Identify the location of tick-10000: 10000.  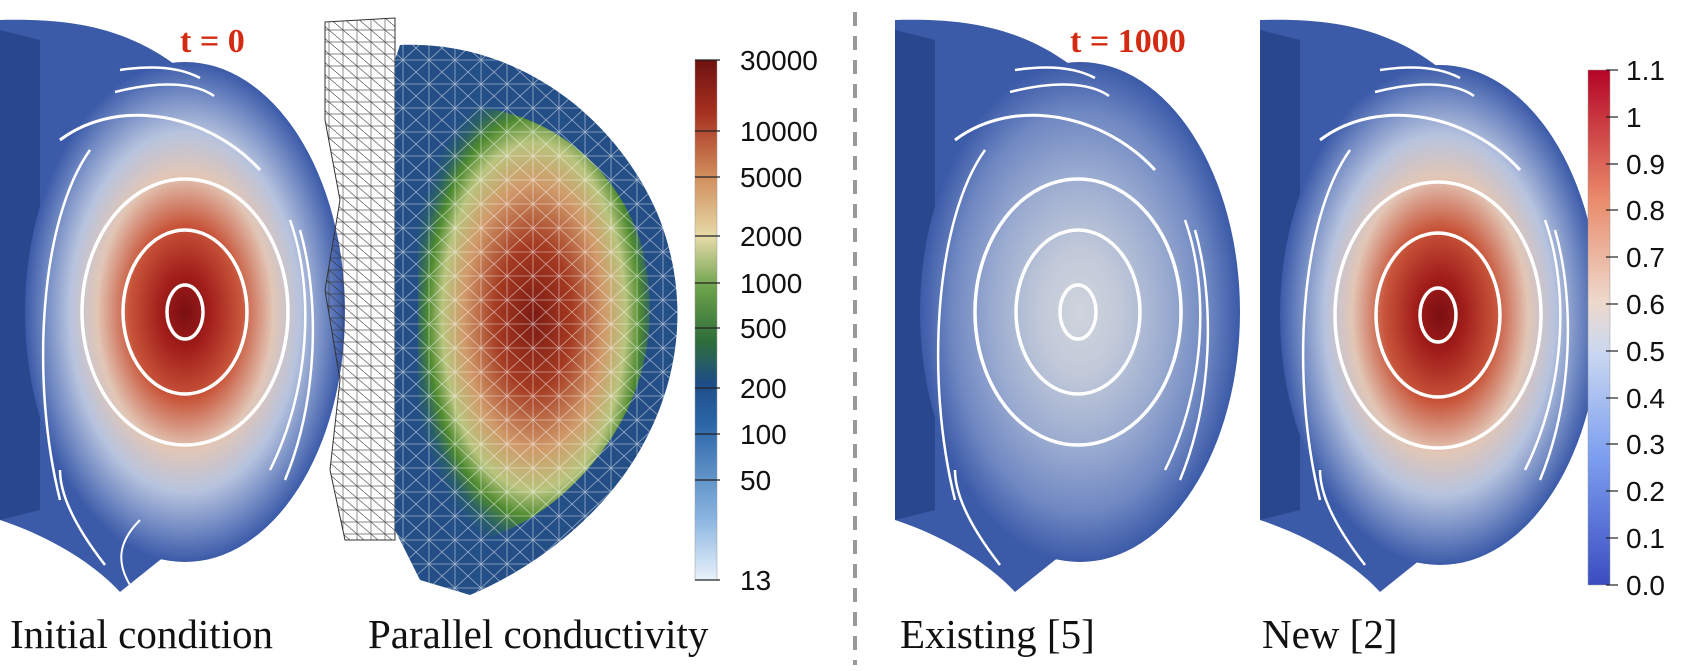
(779, 131).